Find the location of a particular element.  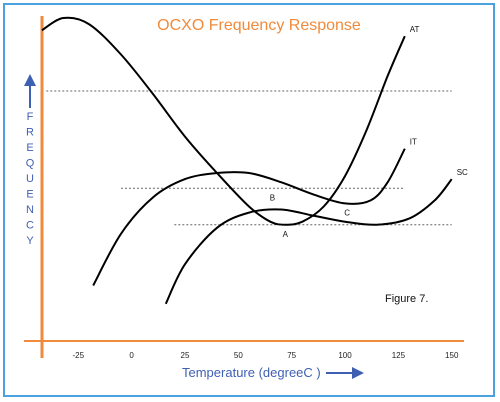

x-axis-label: Temperature (degreeC ) is located at coordinates (273, 372).